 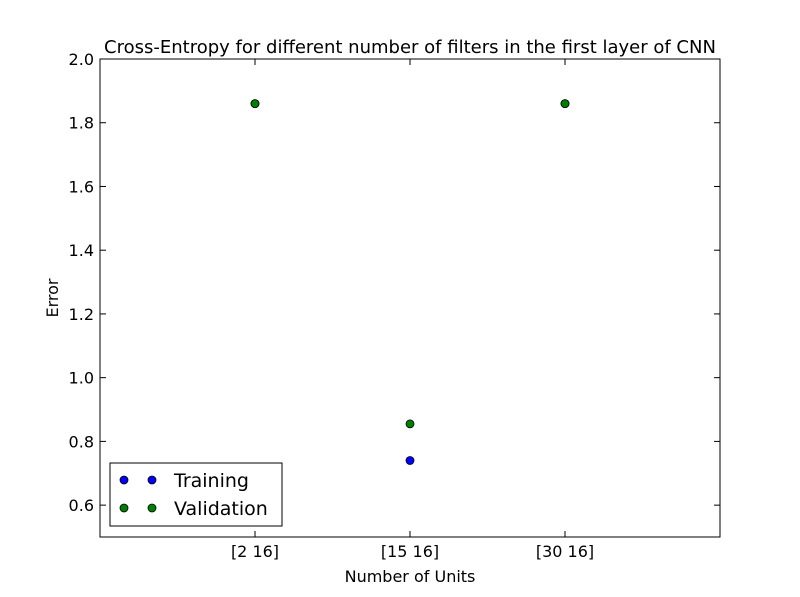 I want to click on y-tick-label: 1.2, so click(x=81, y=314).